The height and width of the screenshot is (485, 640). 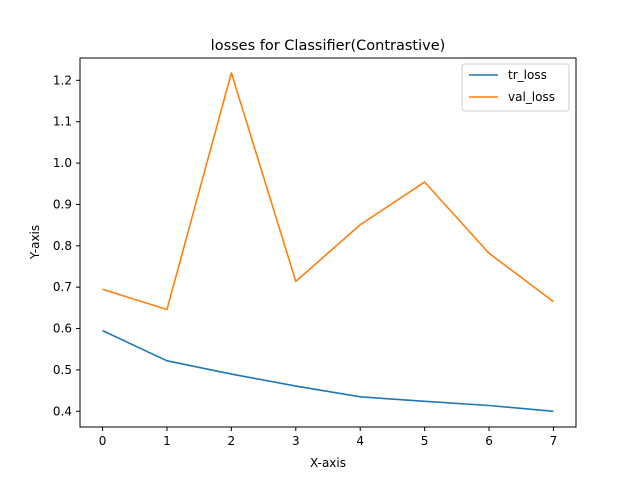 What do you see at coordinates (62, 163) in the screenshot?
I see `y-tick-label: 1.0` at bounding box center [62, 163].